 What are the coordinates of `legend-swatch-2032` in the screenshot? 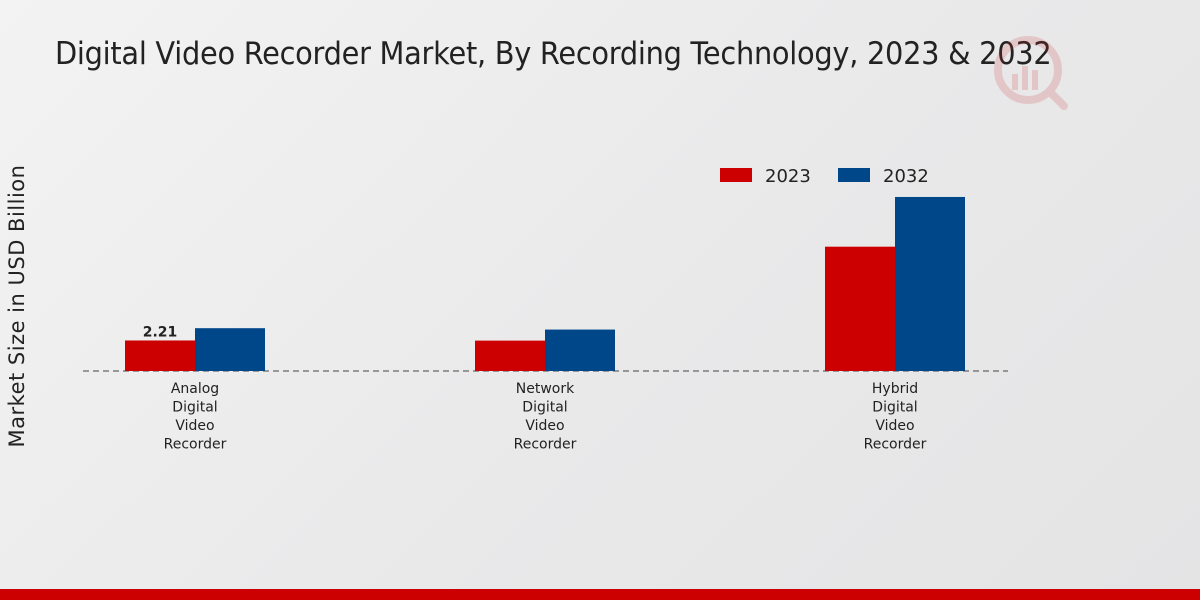 It's located at (854, 175).